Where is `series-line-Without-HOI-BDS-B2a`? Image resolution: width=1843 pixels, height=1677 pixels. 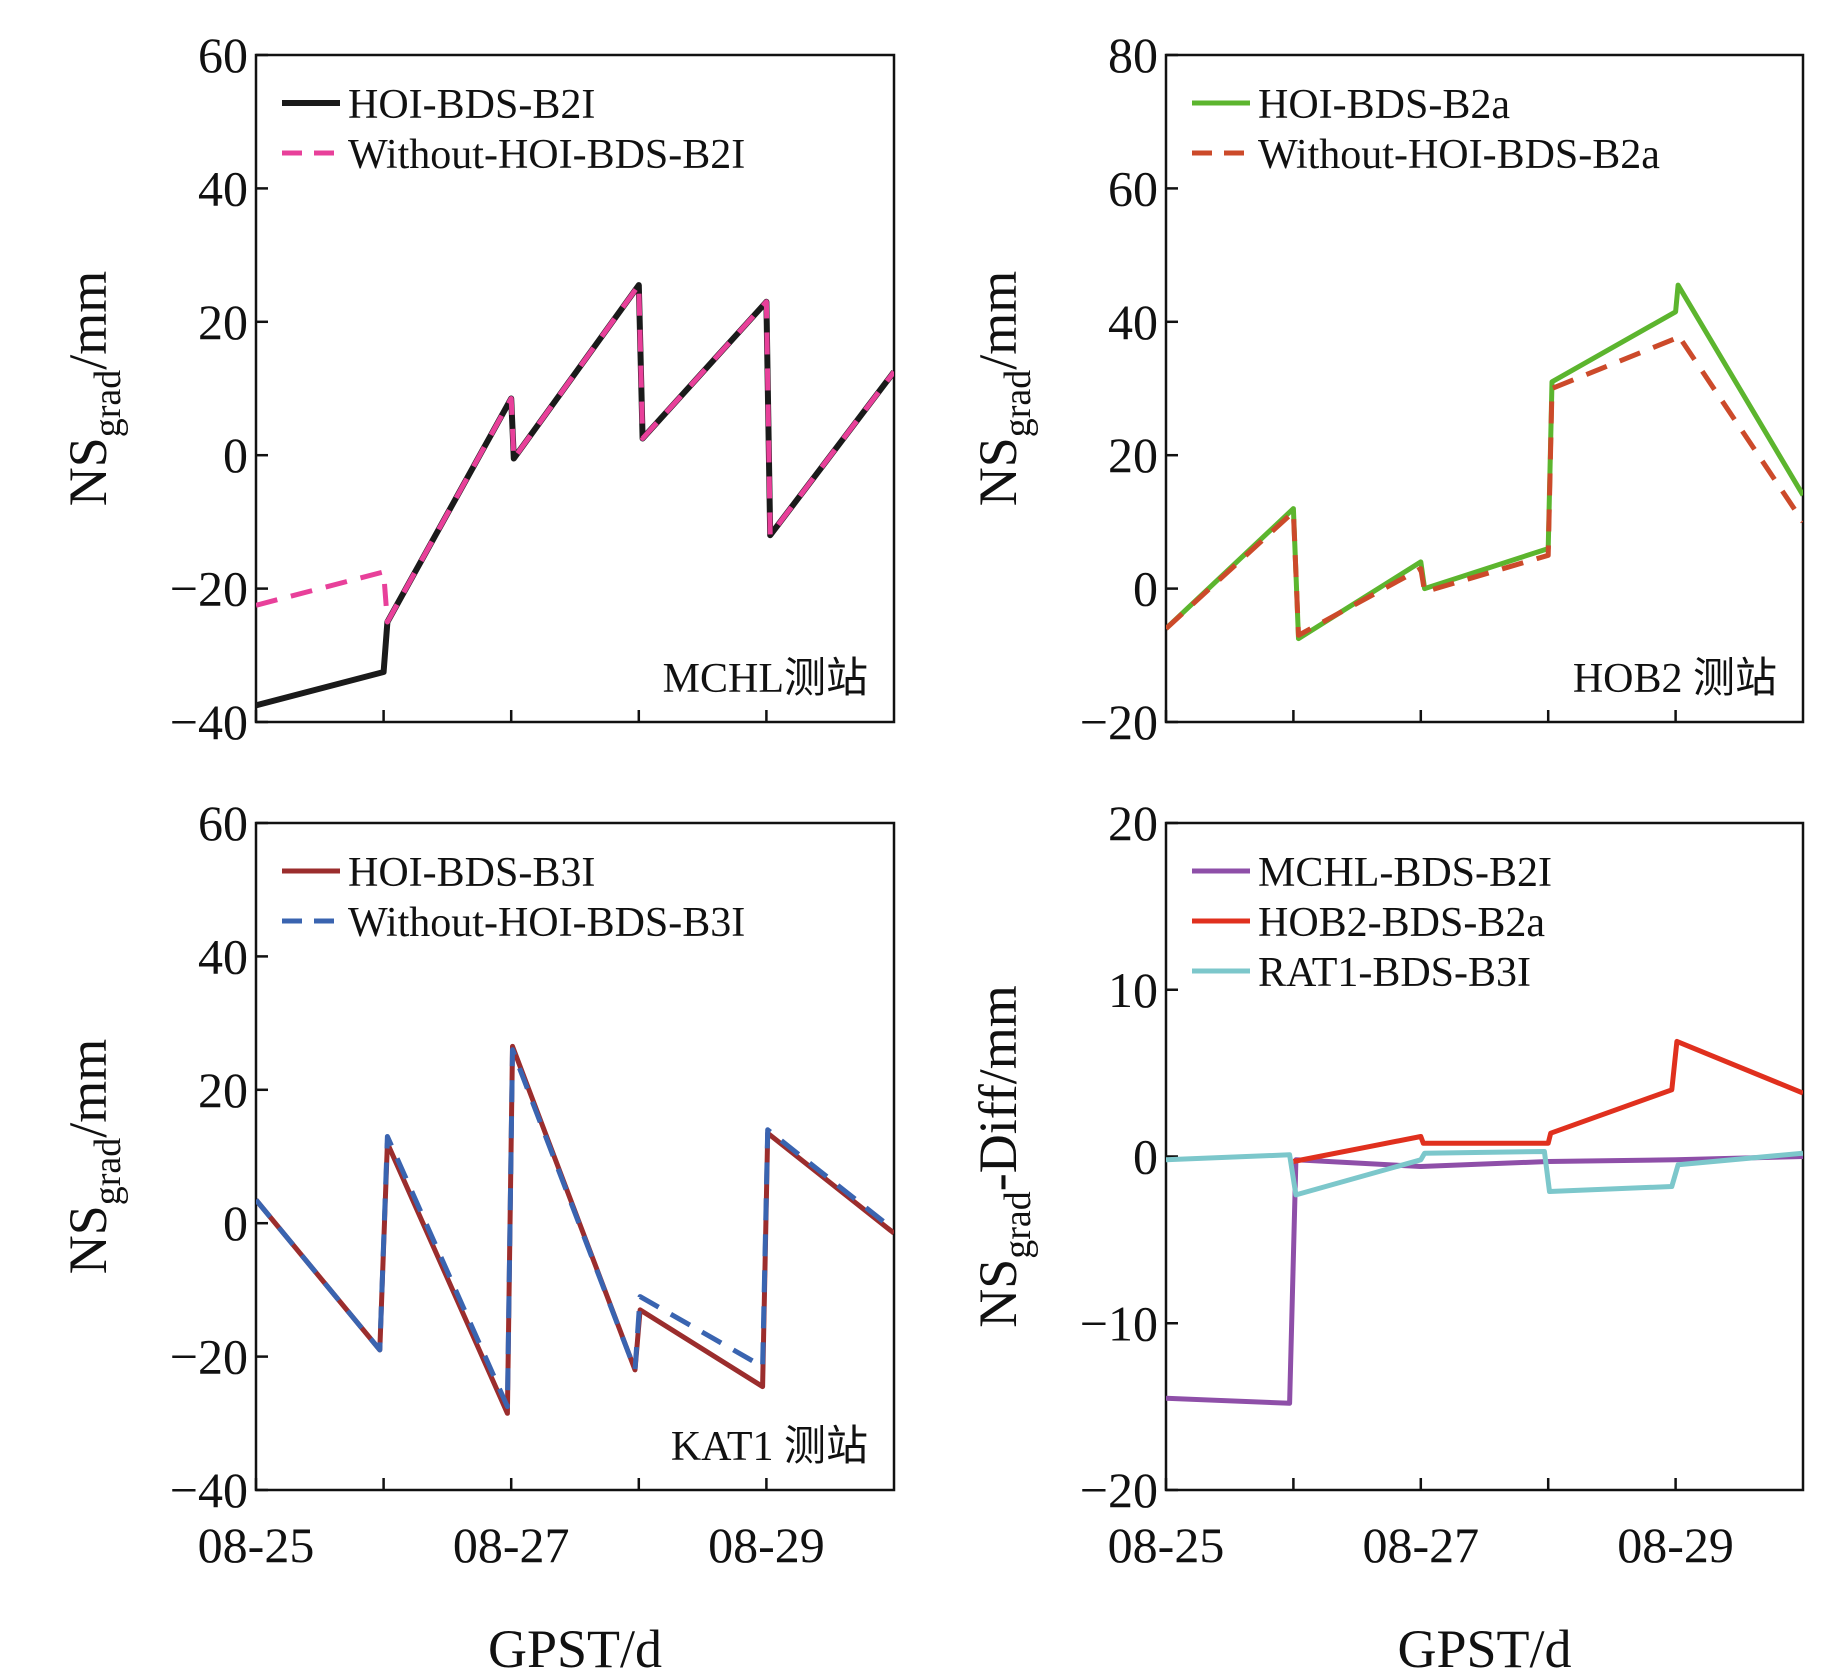
series-line-Without-HOI-BDS-B2a is located at coordinates (1484, 485).